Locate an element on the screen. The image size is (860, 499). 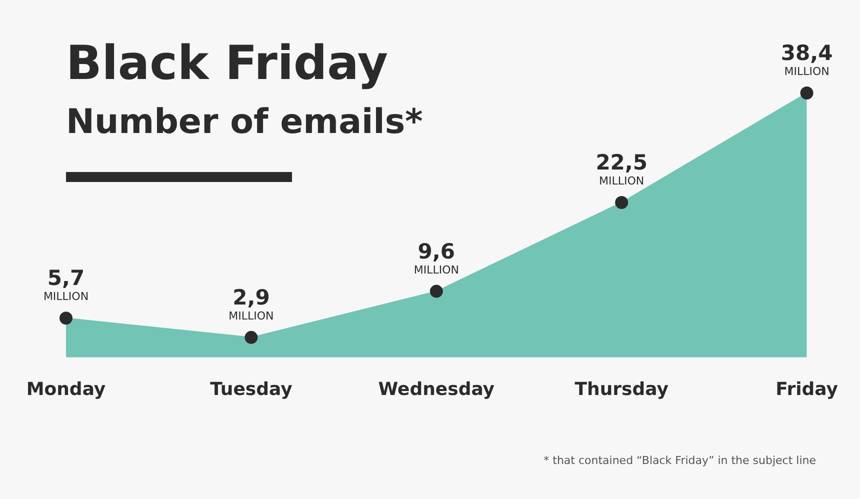
data-label: 22,5 MILLION is located at coordinates (622, 169).